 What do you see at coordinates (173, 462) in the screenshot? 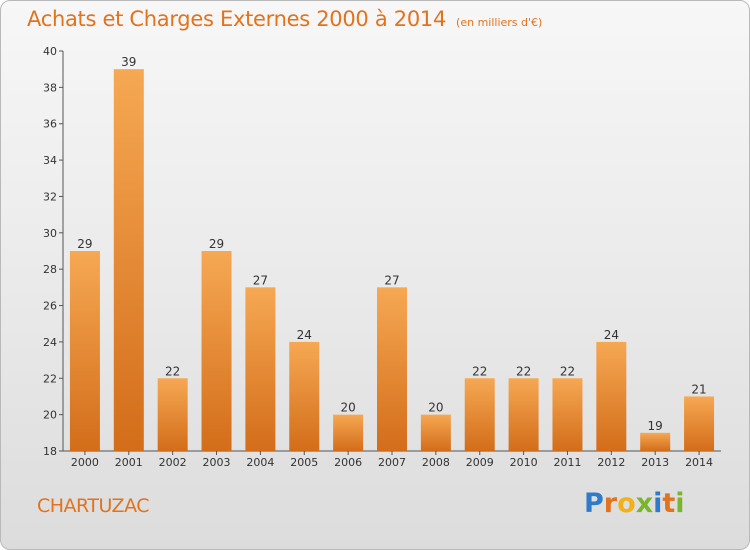
I see `x-tick-label: 2002` at bounding box center [173, 462].